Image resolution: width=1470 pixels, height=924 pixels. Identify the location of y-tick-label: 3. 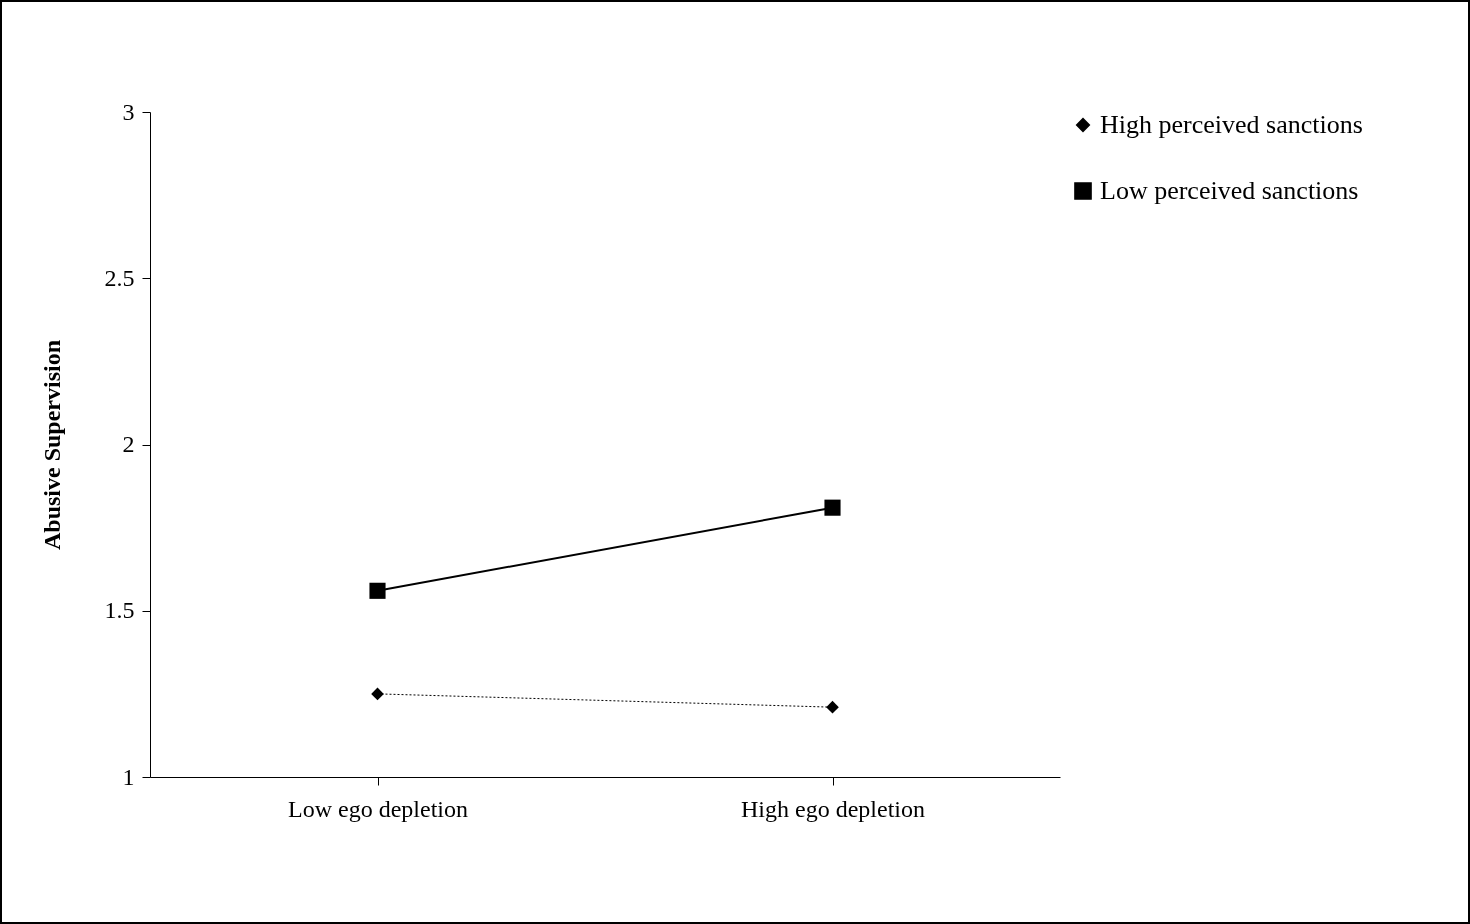
(128, 111).